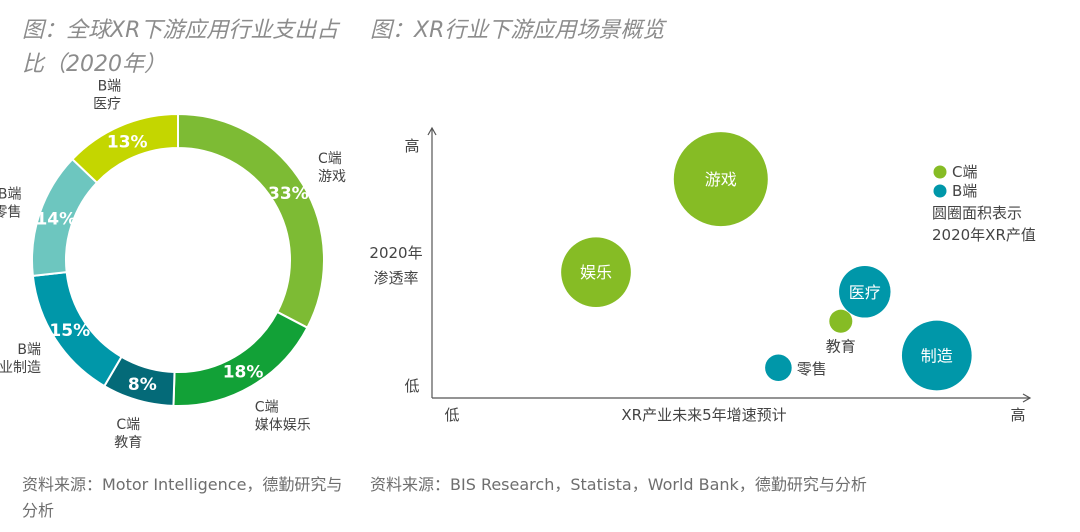 The image size is (1080, 532). Describe the element at coordinates (411, 146) in the screenshot. I see `y-high-label: 高` at that location.